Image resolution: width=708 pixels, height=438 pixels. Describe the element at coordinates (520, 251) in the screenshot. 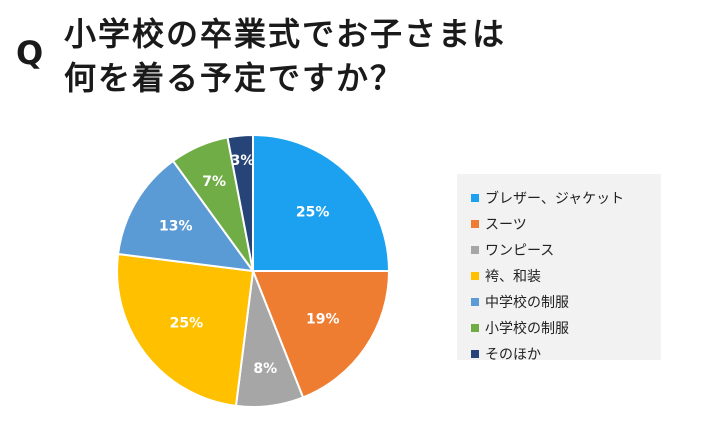

I see `legend-label: ワンピース` at that location.